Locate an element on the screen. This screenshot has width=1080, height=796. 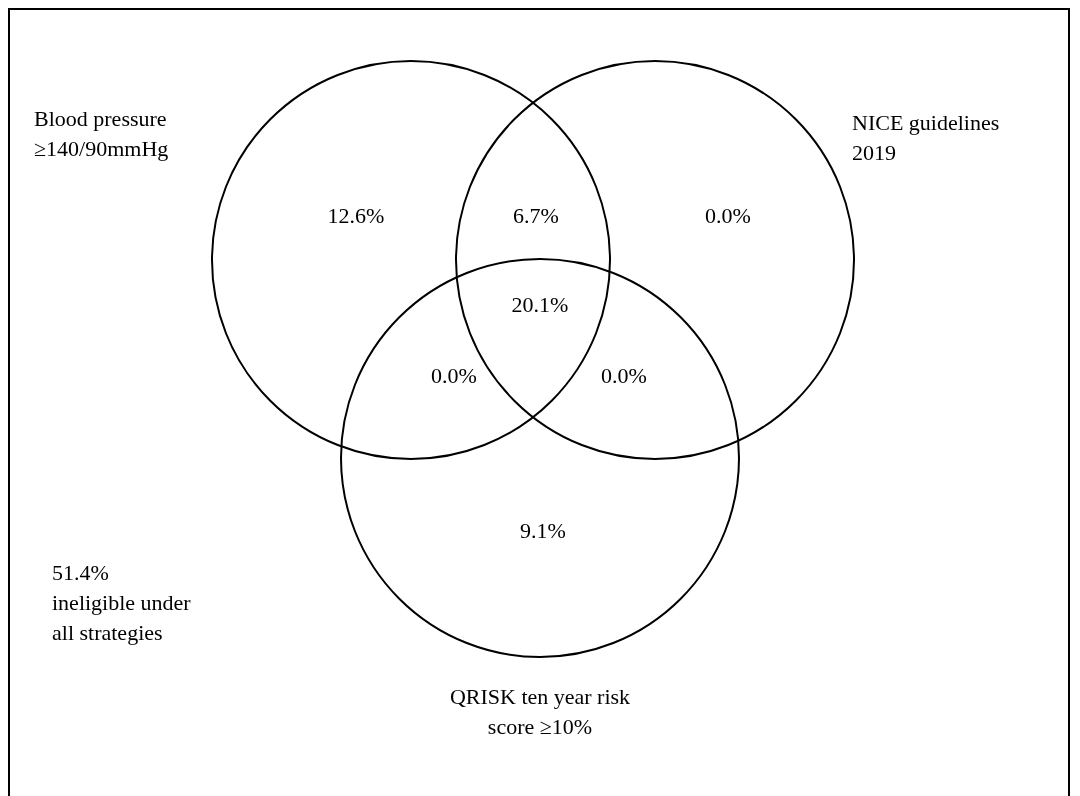
text: QRISK ten year risk score ≥10% is located at coordinates (540, 711).